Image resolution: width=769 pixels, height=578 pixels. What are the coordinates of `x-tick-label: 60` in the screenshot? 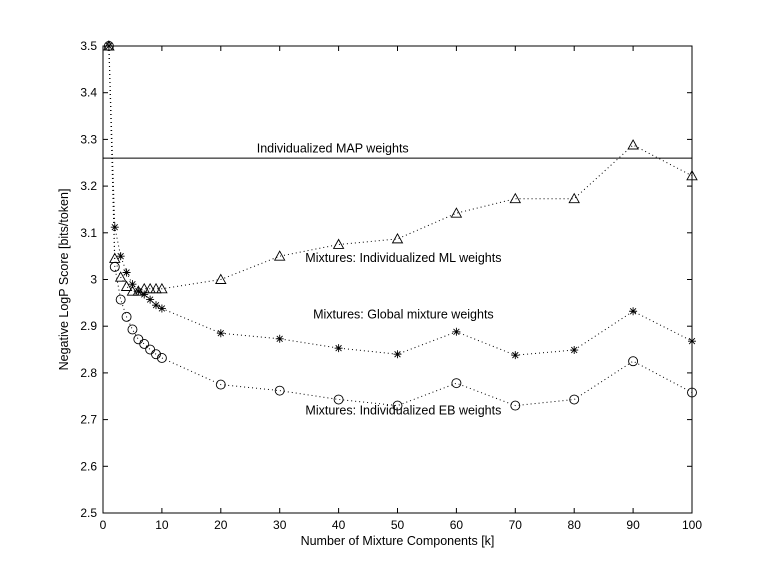 It's located at (457, 525).